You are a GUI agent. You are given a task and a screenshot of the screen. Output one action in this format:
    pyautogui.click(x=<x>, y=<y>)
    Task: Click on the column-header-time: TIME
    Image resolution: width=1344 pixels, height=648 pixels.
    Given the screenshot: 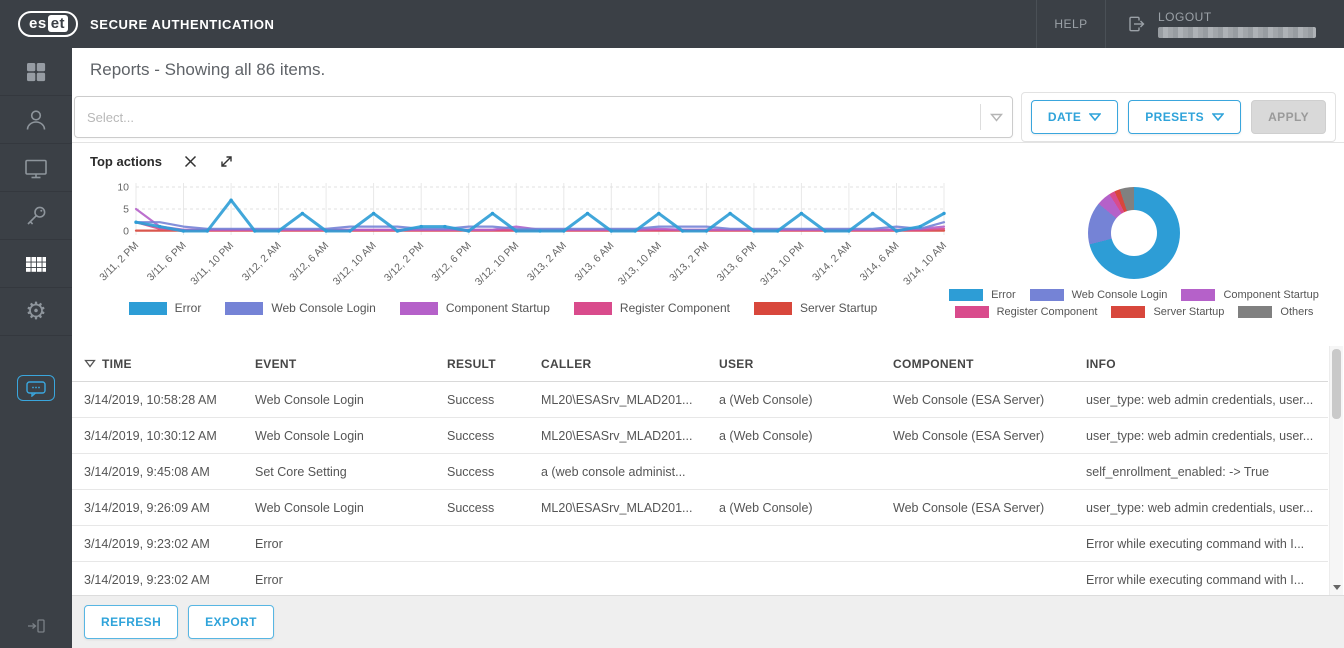 What is the action you would take?
    pyautogui.click(x=166, y=364)
    